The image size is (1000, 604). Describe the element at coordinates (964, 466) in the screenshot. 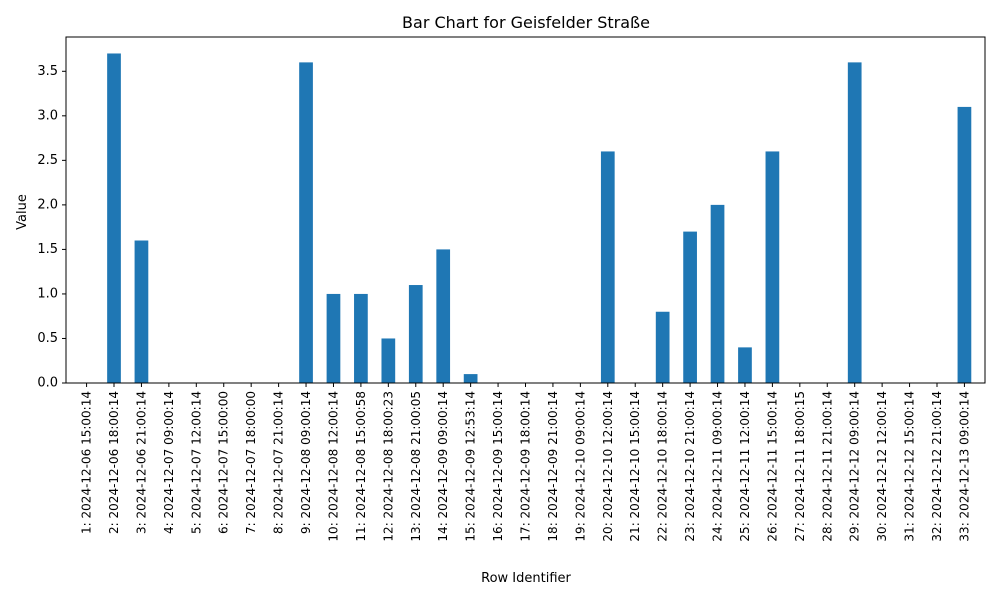

I see `x-tick-label: 33: 2024-12-13 09:00:14` at that location.